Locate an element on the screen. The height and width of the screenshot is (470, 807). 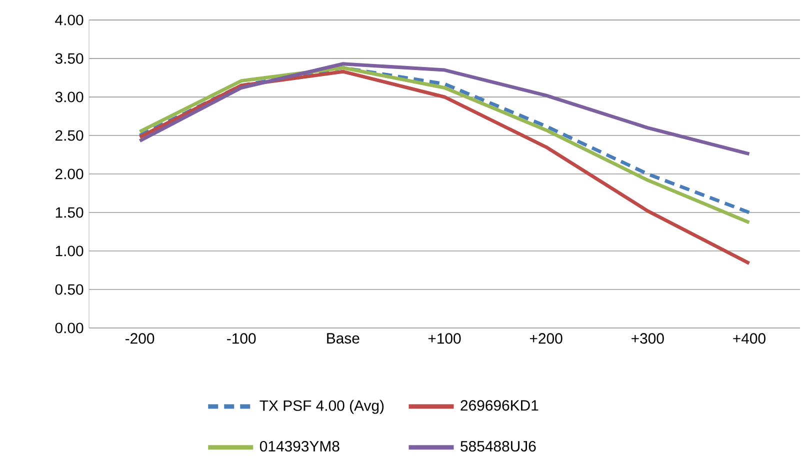
legend-label: 585488UJ6 is located at coordinates (498, 446).